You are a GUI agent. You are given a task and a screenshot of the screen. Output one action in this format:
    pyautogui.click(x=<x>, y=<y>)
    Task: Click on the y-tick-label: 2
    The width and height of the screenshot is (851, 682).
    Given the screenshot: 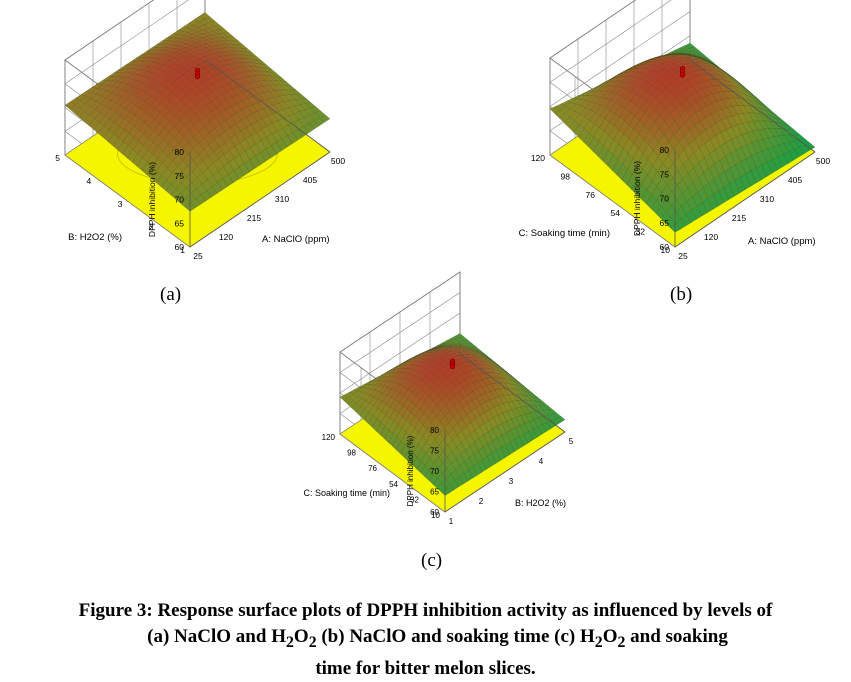 What is the action you would take?
    pyautogui.click(x=151, y=227)
    